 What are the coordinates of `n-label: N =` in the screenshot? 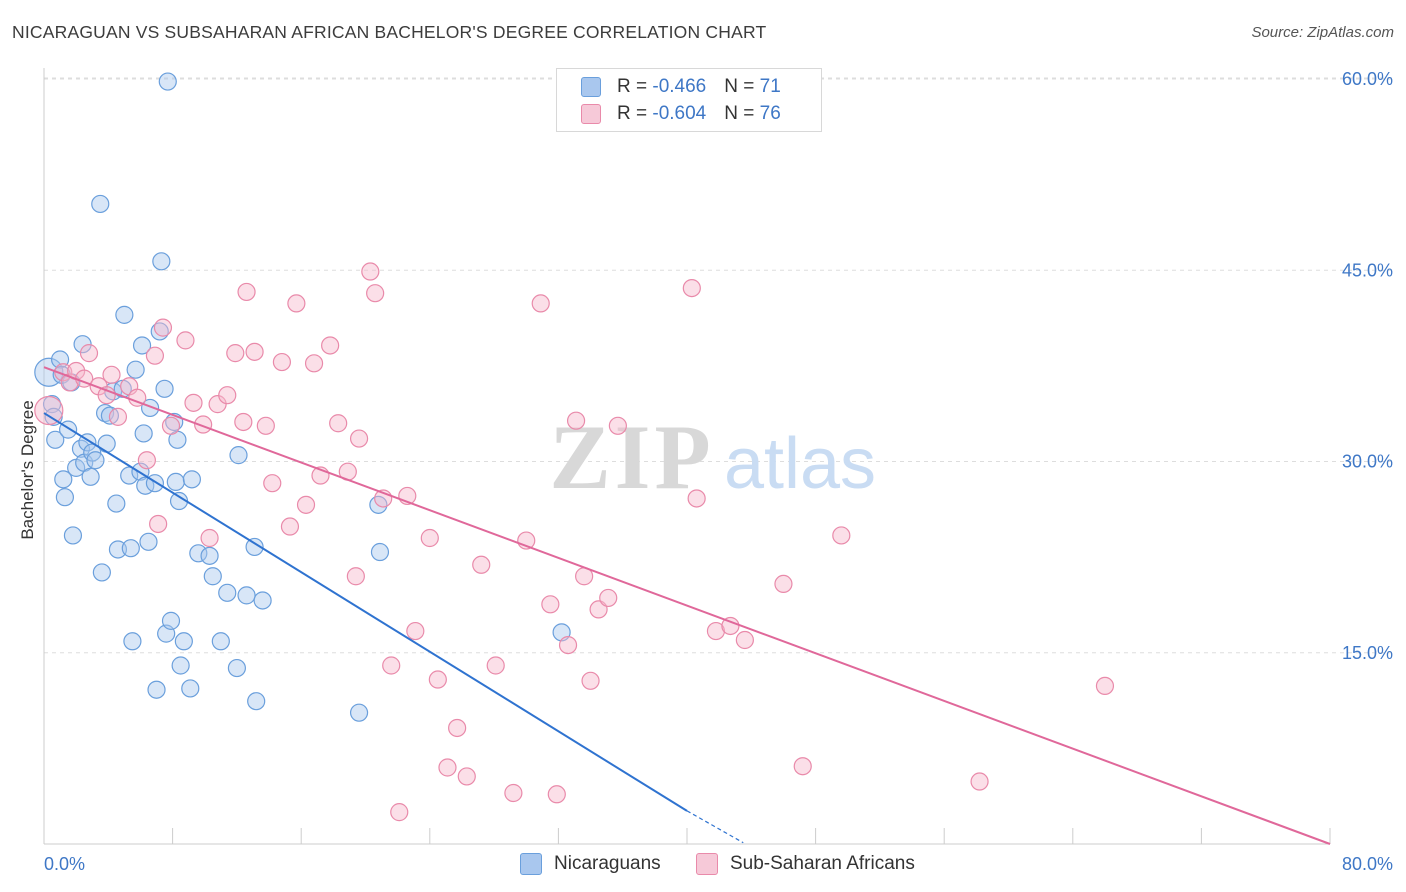 It's located at (742, 113).